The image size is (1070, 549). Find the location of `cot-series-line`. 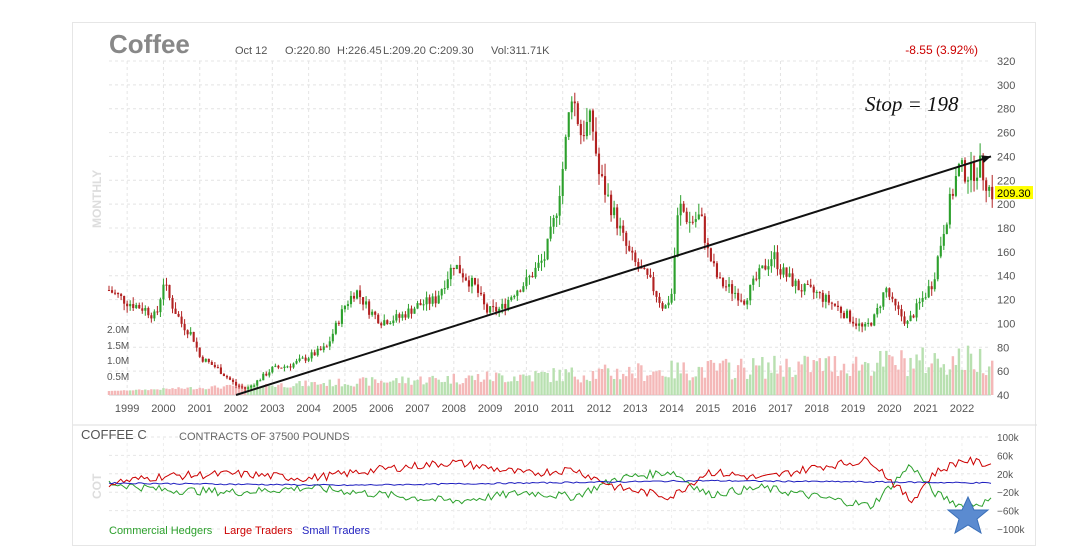

cot-series-line is located at coordinates (550, 483).